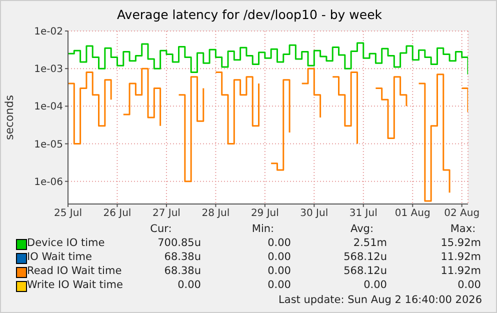 Image resolution: width=497 pixels, height=313 pixels. Describe the element at coordinates (264, 214) in the screenshot. I see `x-tick-label: 29 Jul` at that location.